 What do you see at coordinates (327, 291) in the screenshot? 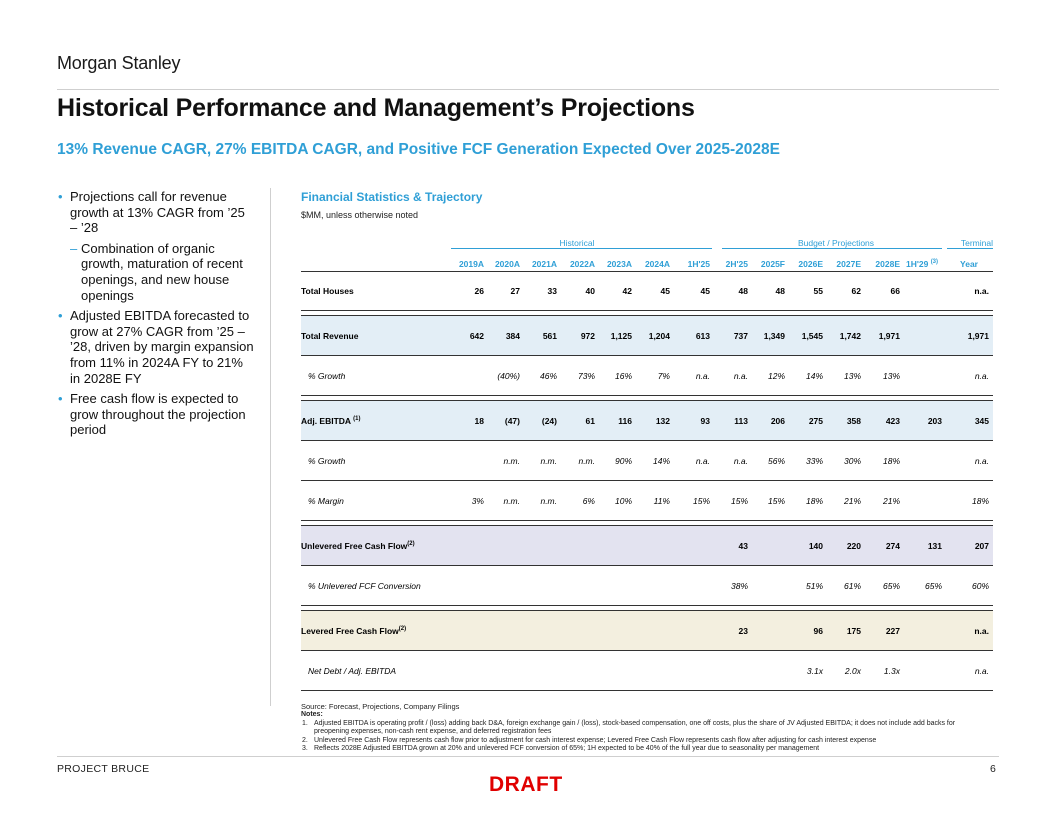
I see `row-label-total-houses: Total Houses` at bounding box center [327, 291].